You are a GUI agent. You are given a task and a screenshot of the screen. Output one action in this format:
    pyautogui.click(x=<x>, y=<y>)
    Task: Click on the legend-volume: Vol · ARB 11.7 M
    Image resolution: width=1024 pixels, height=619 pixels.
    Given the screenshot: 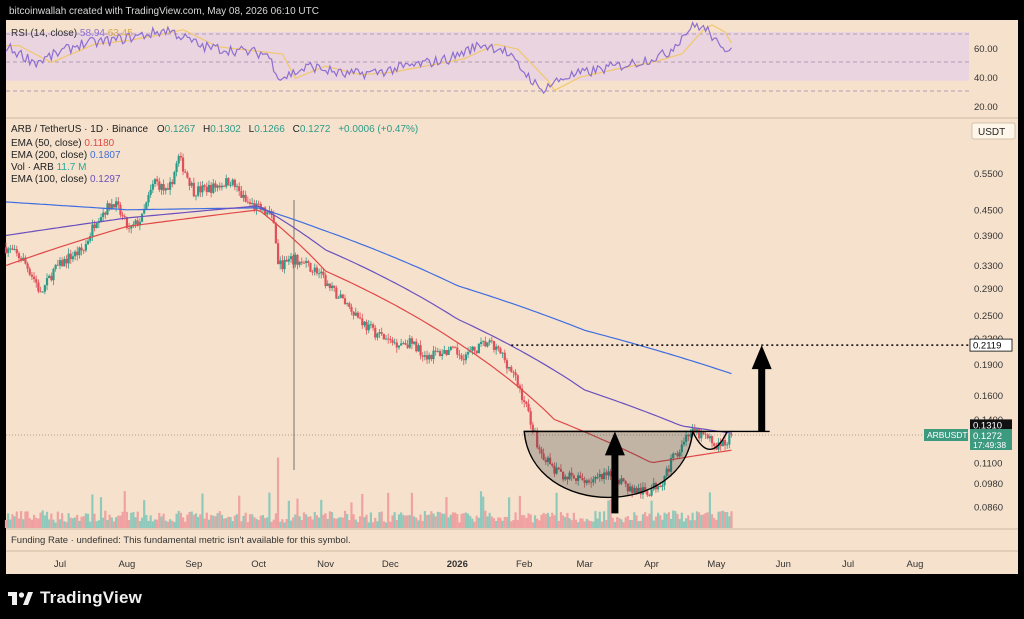 What is the action you would take?
    pyautogui.click(x=48, y=167)
    